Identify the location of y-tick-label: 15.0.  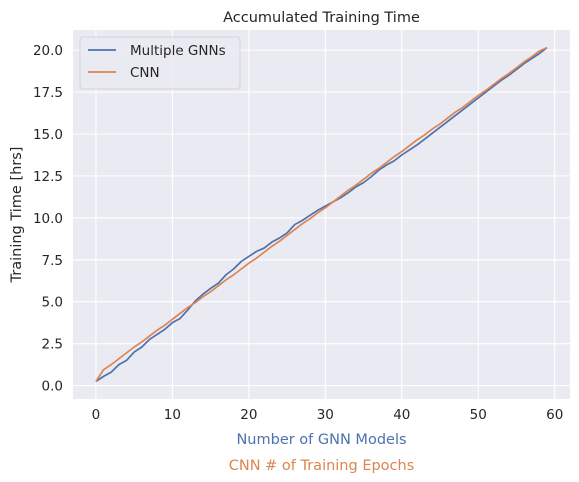
(48, 135).